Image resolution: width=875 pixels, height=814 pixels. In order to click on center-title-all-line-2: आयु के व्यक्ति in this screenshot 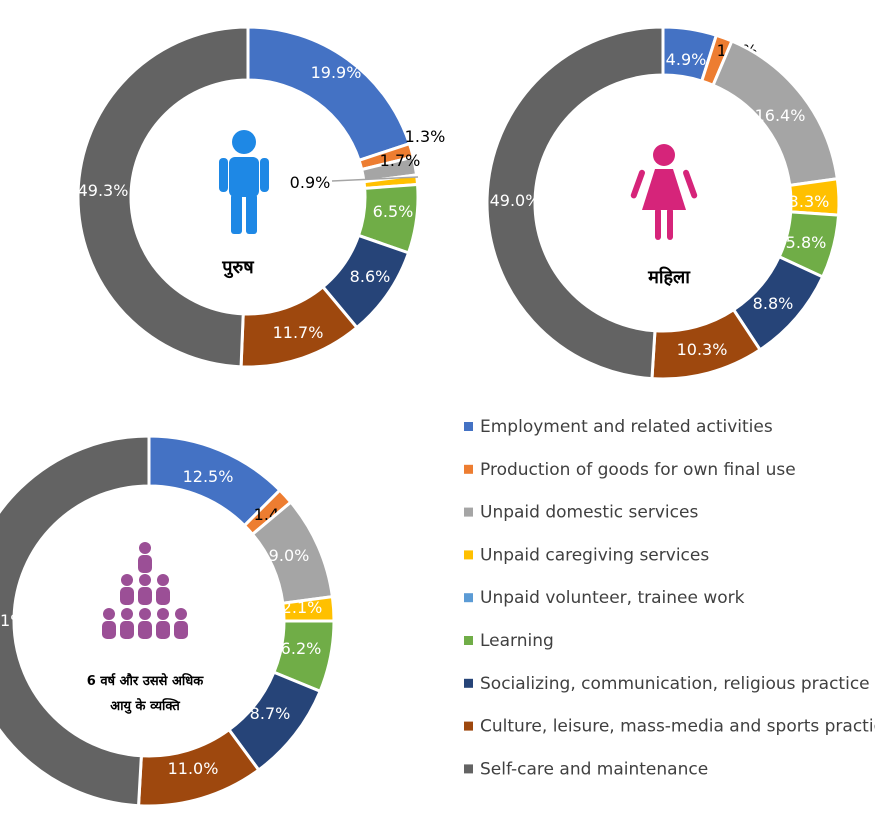, I will do `click(145, 706)`.